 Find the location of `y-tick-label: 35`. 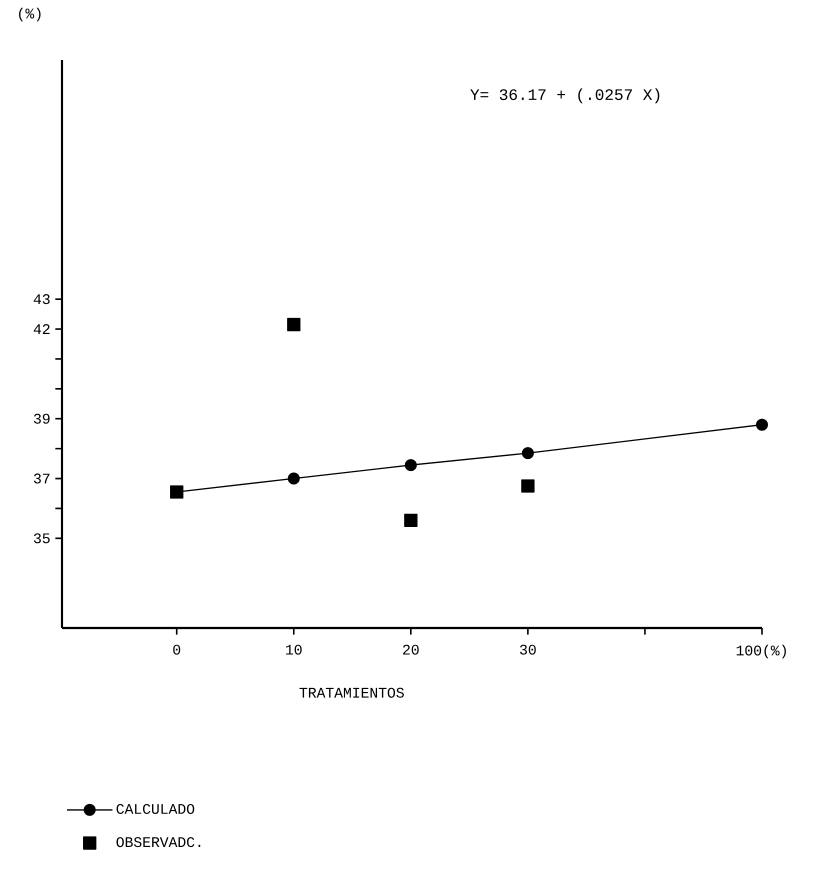

y-tick-label: 35 is located at coordinates (42, 538).